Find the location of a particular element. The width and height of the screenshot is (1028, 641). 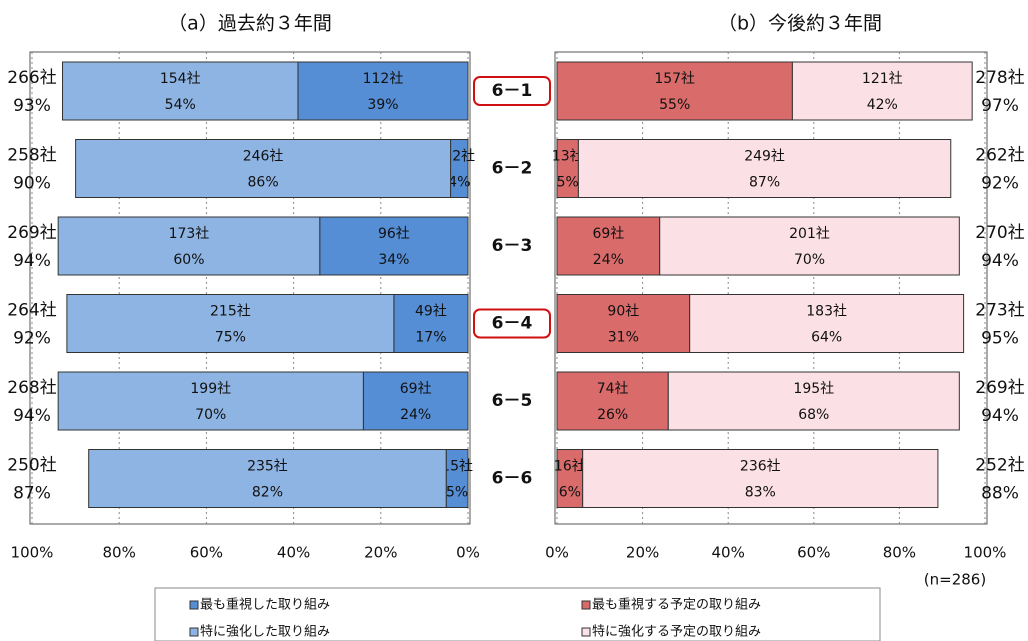

bar-value-label: 34% is located at coordinates (393, 260).